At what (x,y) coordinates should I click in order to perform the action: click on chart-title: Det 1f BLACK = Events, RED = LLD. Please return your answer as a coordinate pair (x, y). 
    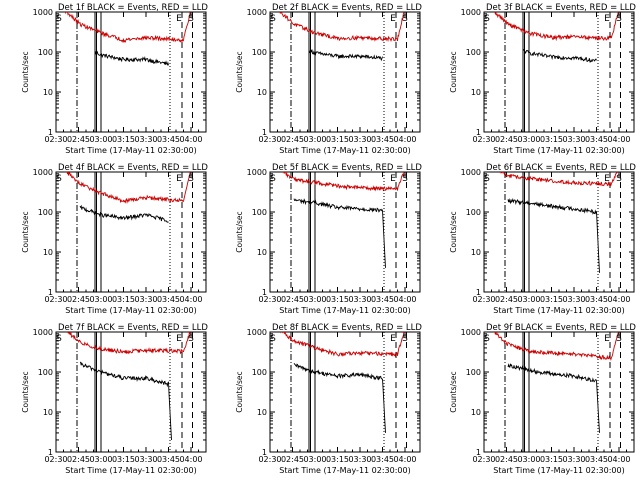
    Looking at the image, I should click on (133, 8).